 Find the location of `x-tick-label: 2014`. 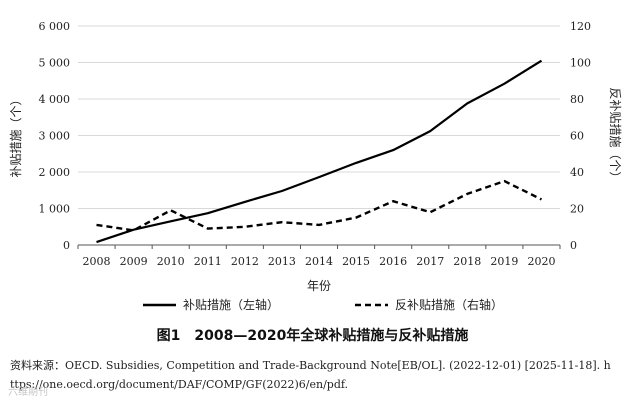

x-tick-label: 2014 is located at coordinates (319, 261).